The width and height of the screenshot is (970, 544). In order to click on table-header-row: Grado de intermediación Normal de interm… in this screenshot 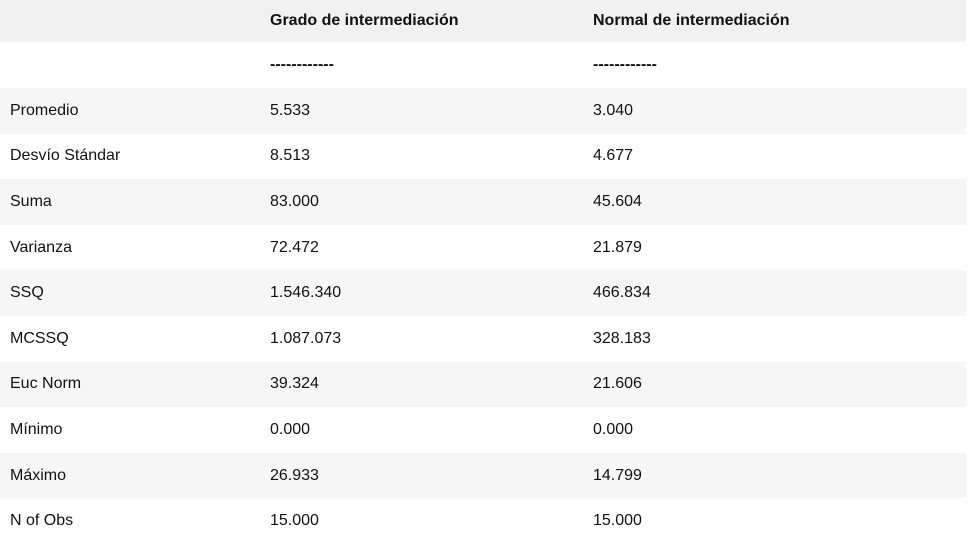, I will do `click(483, 21)`.